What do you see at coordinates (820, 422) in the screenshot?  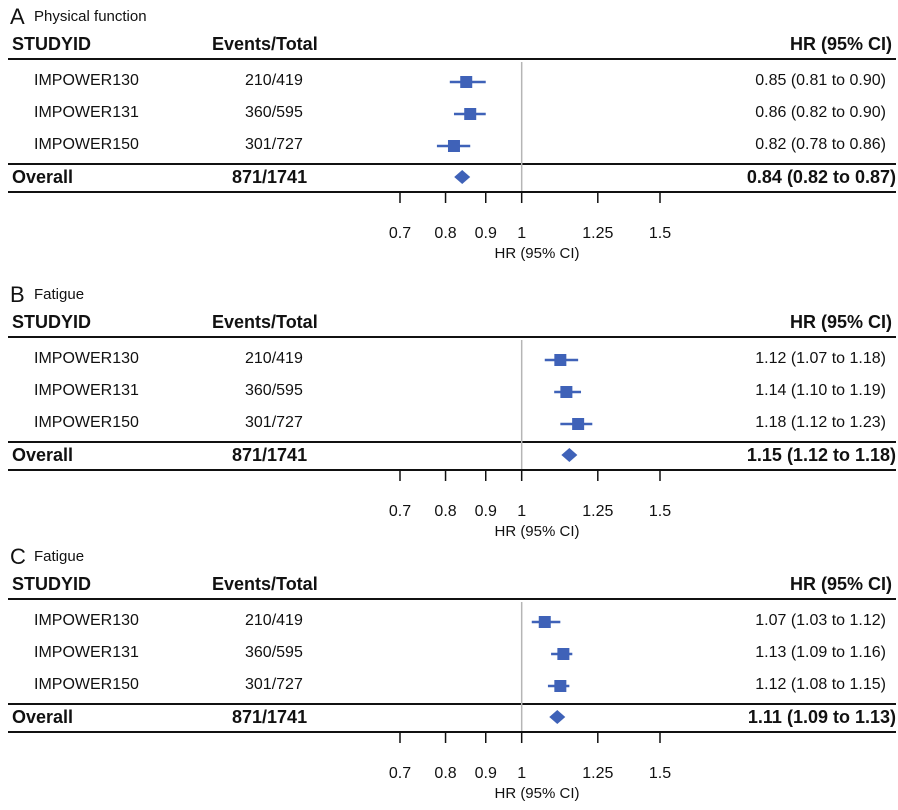 I see `hr-ci-label: 1.18 (1.12 to 1.23)` at bounding box center [820, 422].